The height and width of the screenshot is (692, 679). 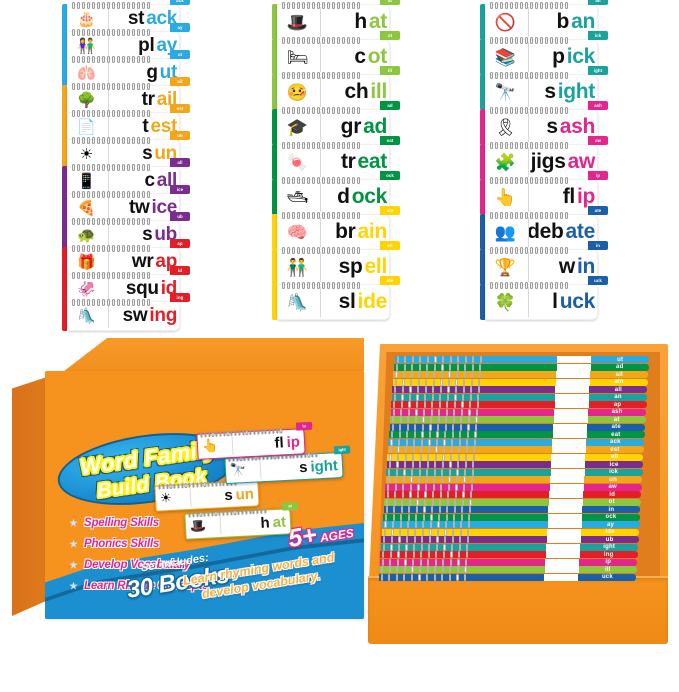 What do you see at coordinates (345, 231) in the screenshot?
I see `word-onset: br` at bounding box center [345, 231].